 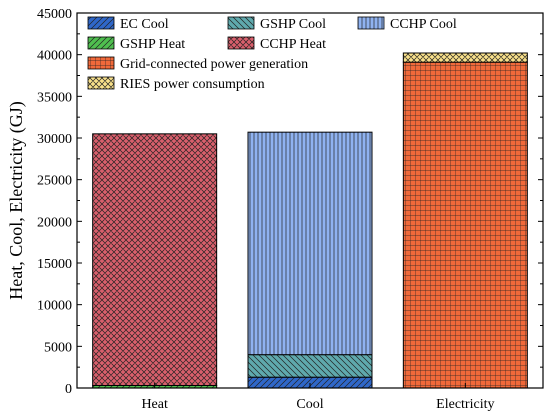 What do you see at coordinates (152, 44) in the screenshot?
I see `legend-label: GSHP Heat` at bounding box center [152, 44].